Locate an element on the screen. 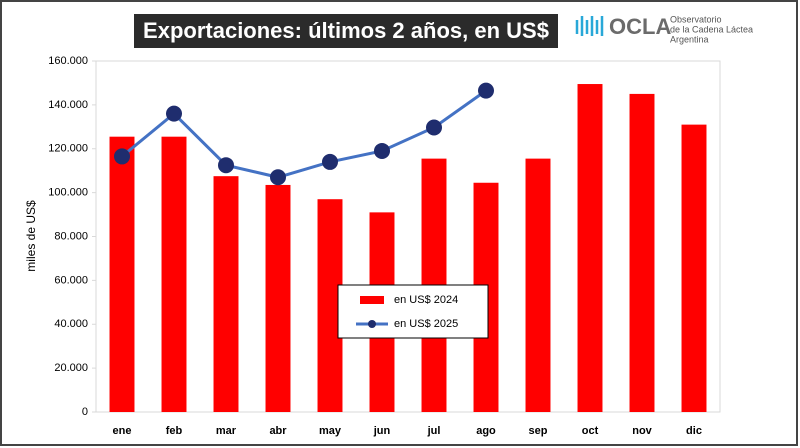 The image size is (800, 448). y-tick-label: 20.000 is located at coordinates (71, 368).